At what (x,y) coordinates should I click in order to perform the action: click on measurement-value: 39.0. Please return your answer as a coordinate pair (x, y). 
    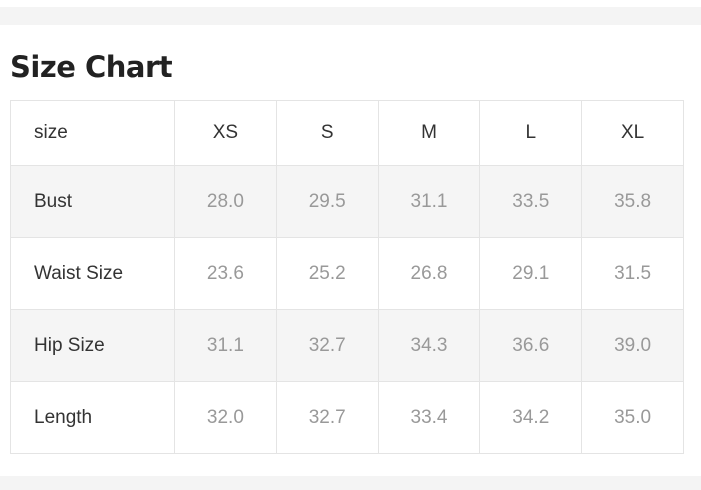
    Looking at the image, I should click on (632, 345).